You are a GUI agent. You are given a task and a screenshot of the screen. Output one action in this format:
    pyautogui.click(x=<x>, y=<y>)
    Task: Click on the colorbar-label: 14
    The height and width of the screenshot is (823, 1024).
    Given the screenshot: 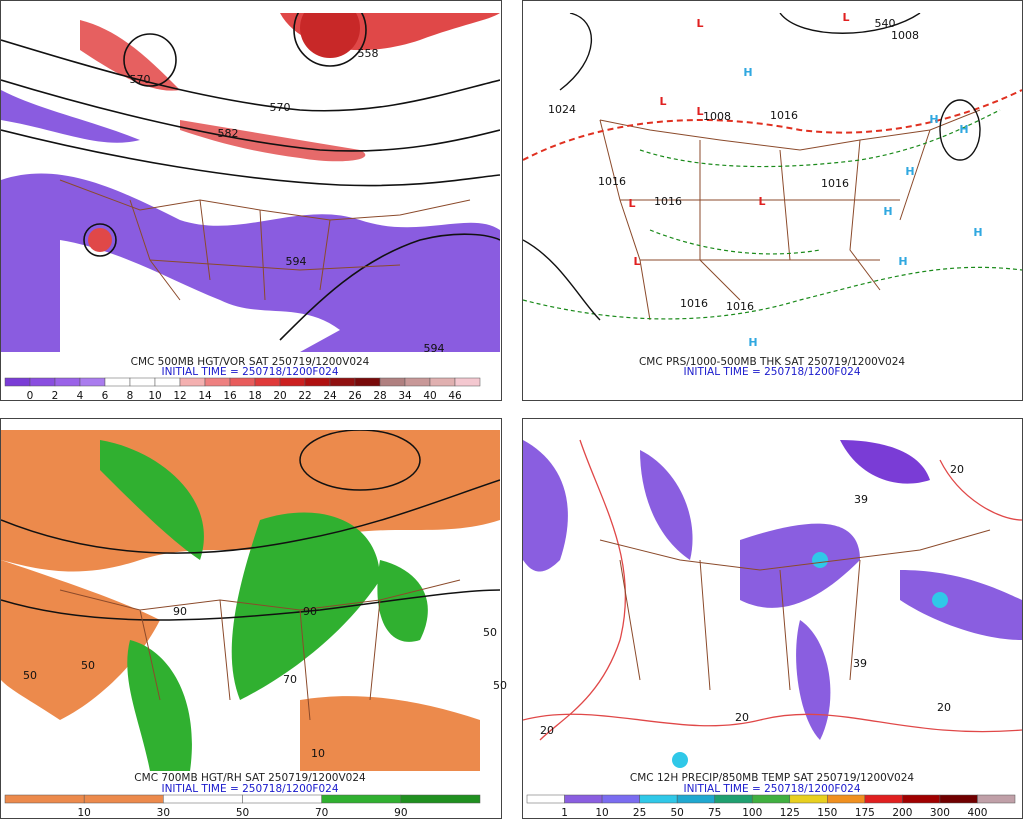 What is the action you would take?
    pyautogui.click(x=205, y=396)
    